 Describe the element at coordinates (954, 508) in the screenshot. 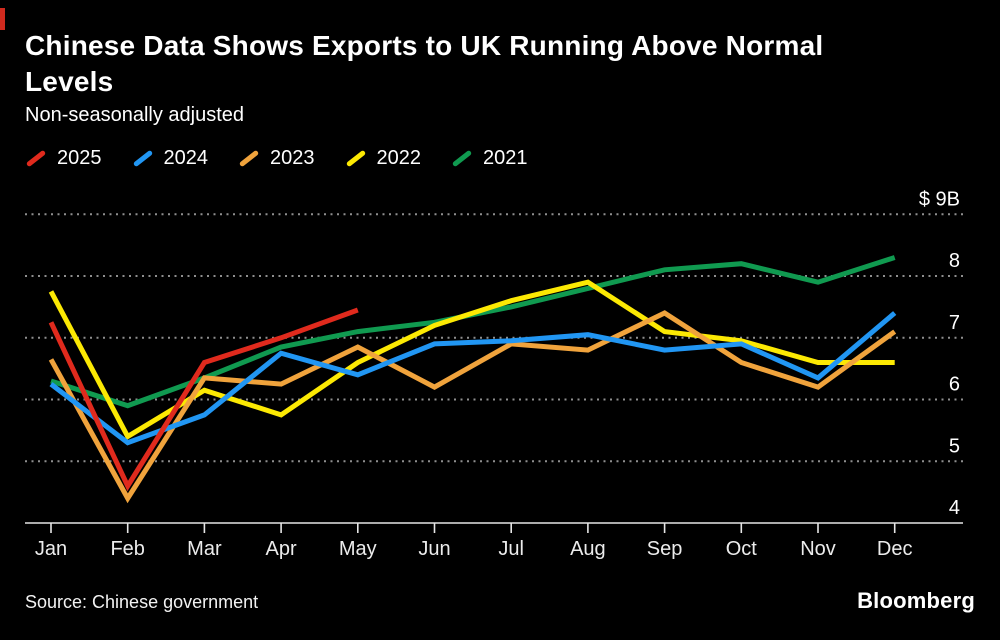

I see `y-tick-label-4: 4` at that location.